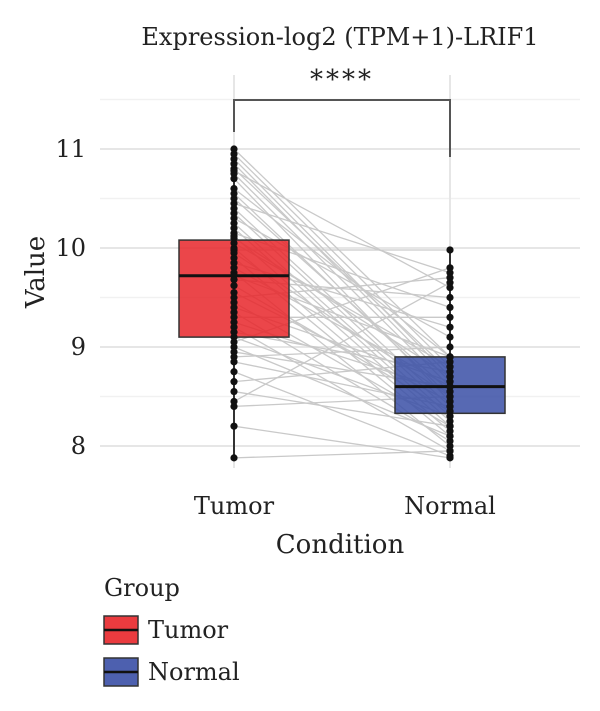 The height and width of the screenshot is (711, 600). I want to click on legend-label: Normal, so click(194, 672).